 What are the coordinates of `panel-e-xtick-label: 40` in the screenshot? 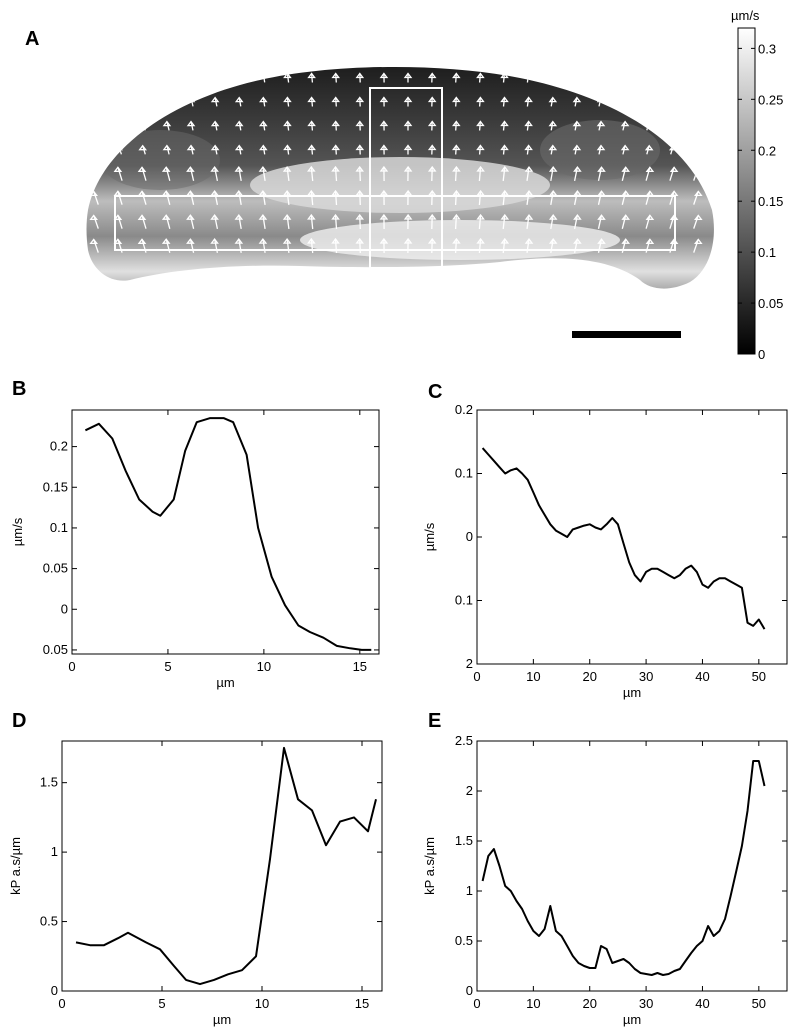 It's located at (702, 1003).